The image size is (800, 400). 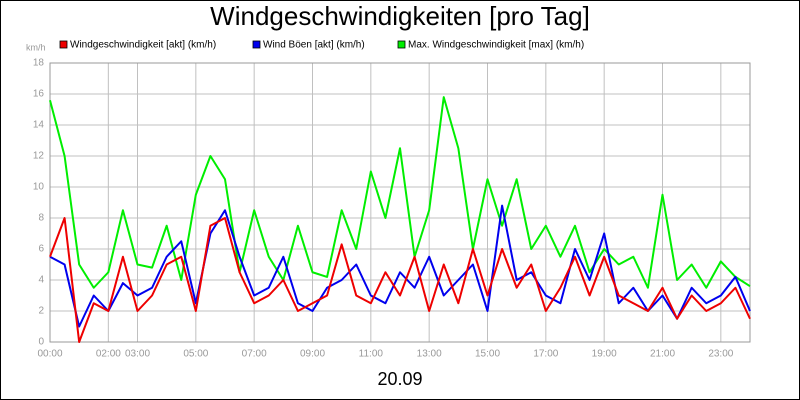 I want to click on x-tick-label: 15:00, so click(x=487, y=354).